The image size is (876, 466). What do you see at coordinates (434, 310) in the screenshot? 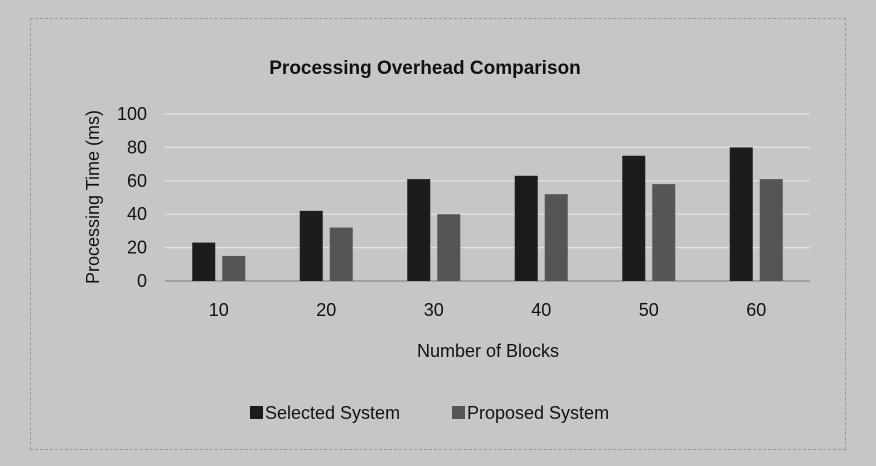
I see `x-tick-label: 30` at bounding box center [434, 310].